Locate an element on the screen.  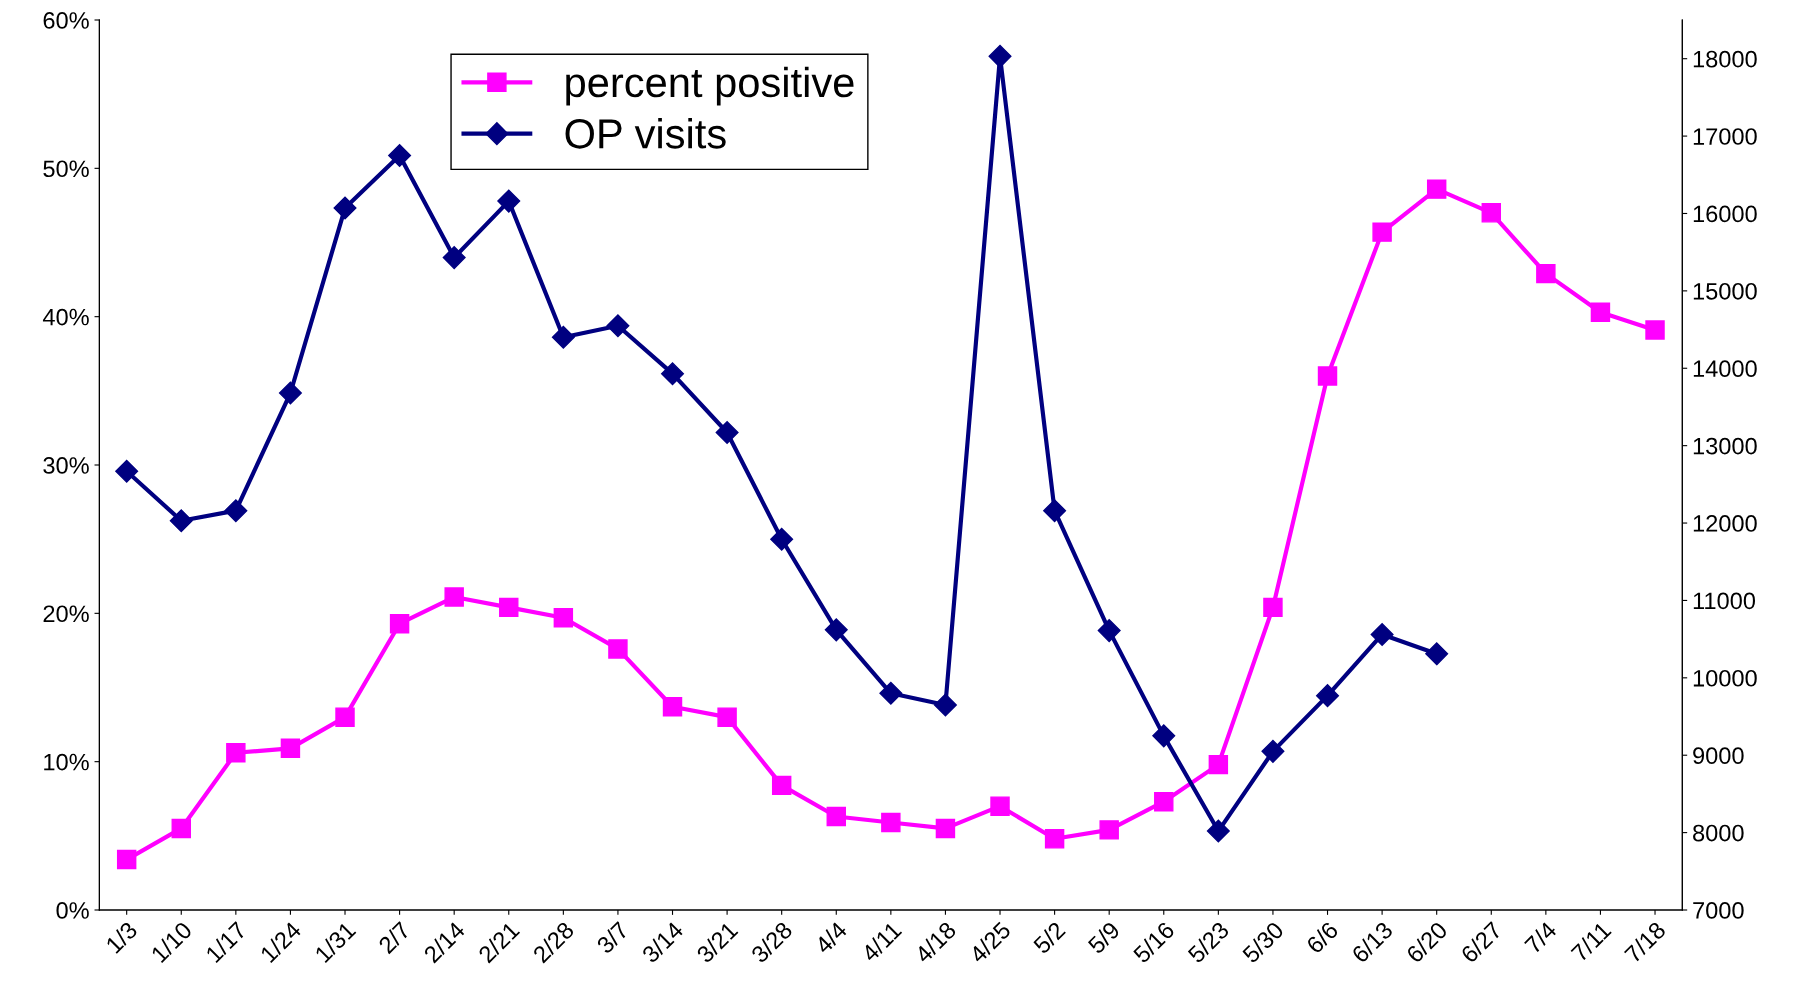
x-tick-label: 4/11 is located at coordinates (881, 941).